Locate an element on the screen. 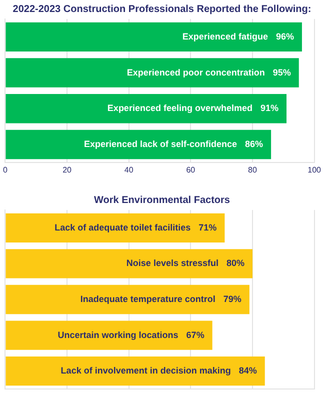  data-label: 71% is located at coordinates (207, 227).